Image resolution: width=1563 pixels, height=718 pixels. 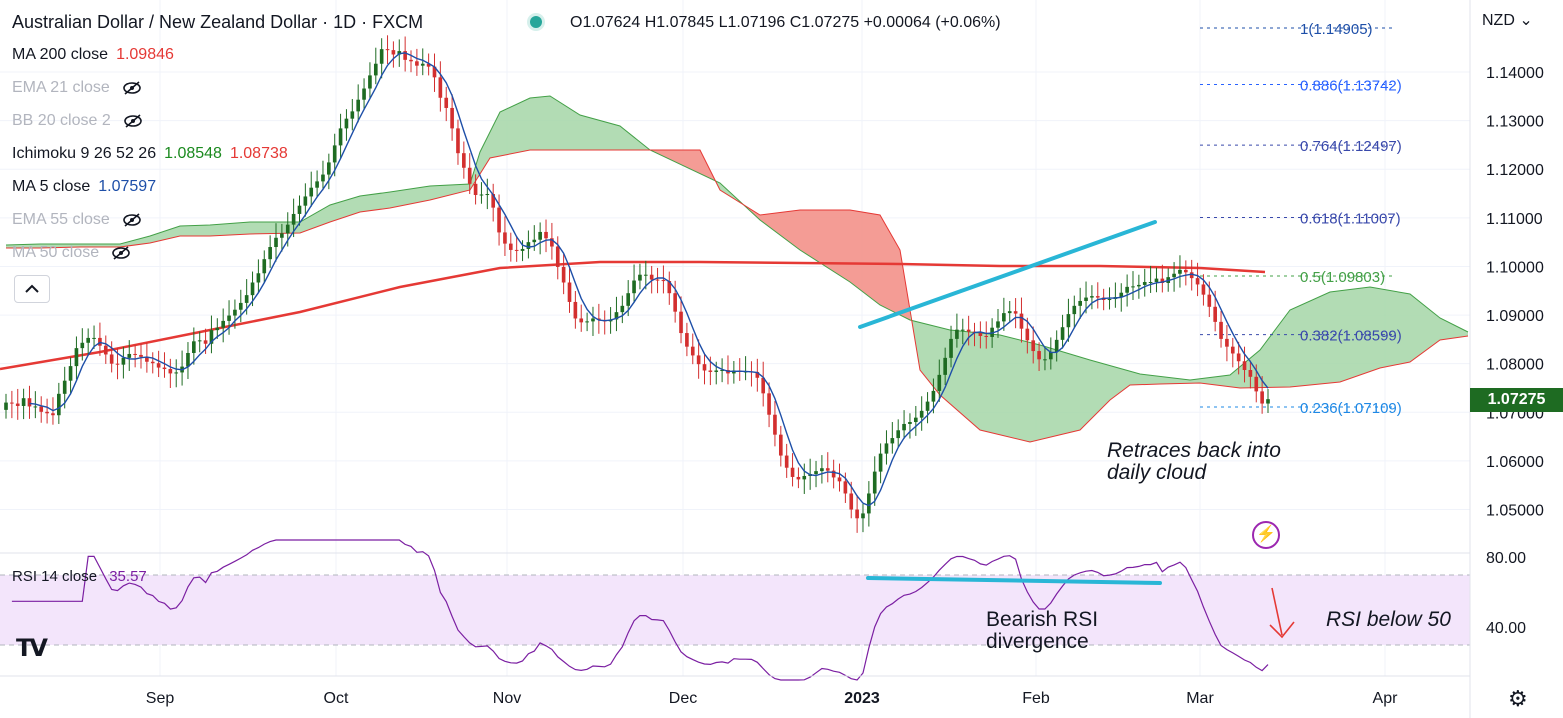 I want to click on fib-level-label: 1(1.14905), so click(x=1336, y=29).